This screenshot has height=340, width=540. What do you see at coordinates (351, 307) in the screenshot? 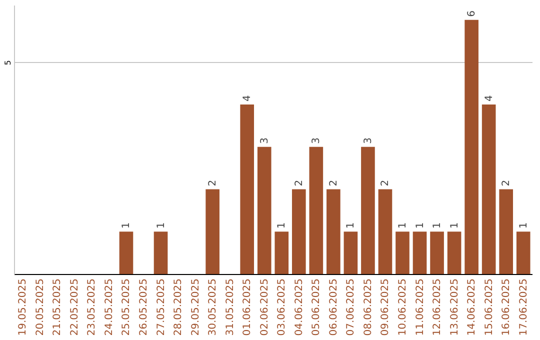
I see `x-tick-label: 07.06.2025` at bounding box center [351, 307].